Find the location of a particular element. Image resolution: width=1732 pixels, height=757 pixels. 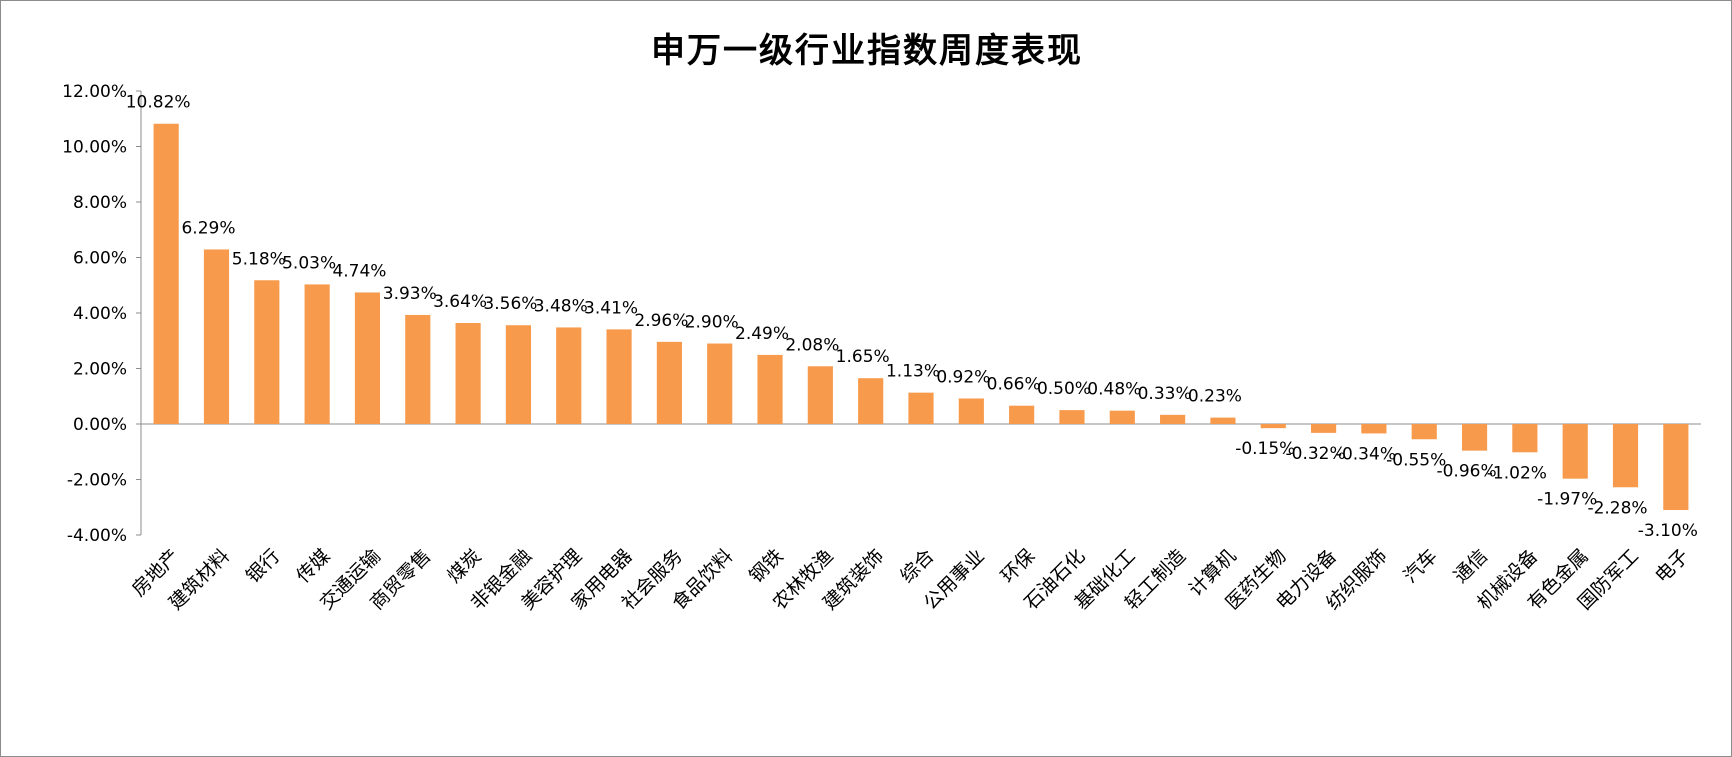

data-label: 1.13% is located at coordinates (913, 372).